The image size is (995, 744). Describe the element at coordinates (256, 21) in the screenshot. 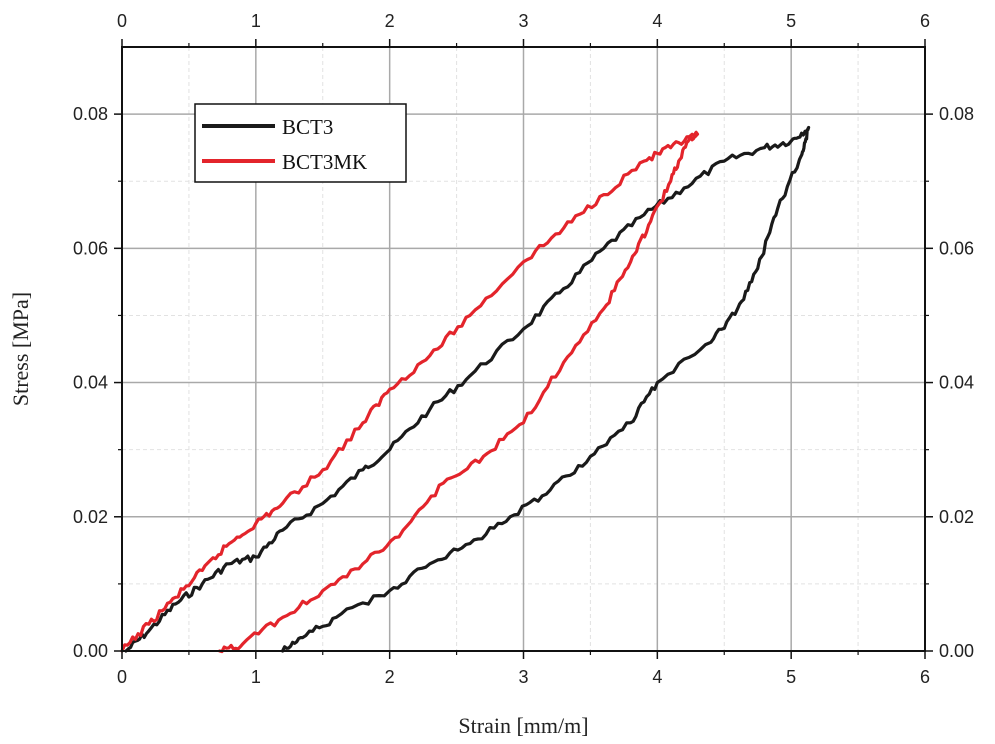

I see `x-tick-label-top: 1` at that location.